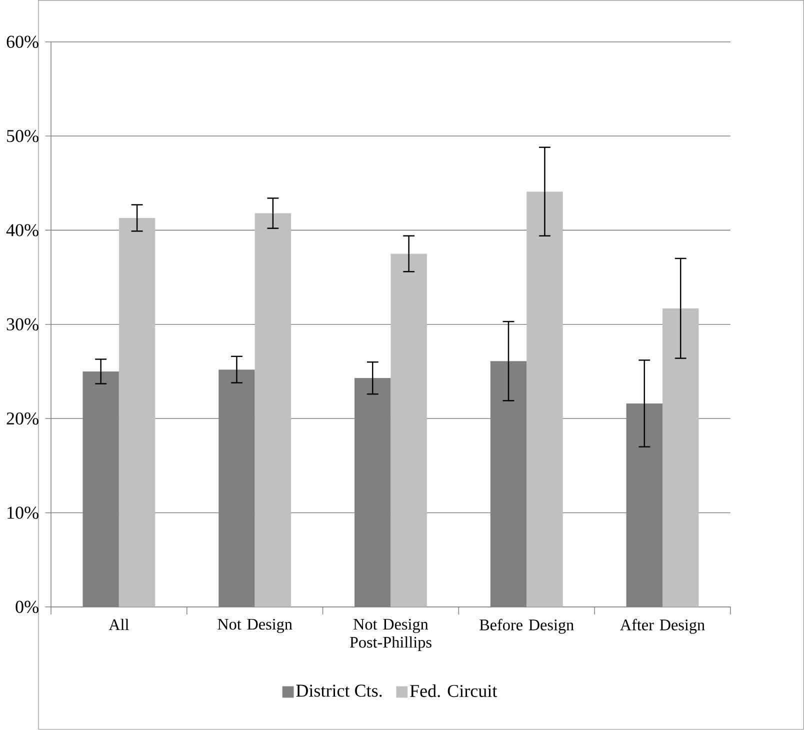 This screenshot has height=730, width=804. What do you see at coordinates (22, 136) in the screenshot?
I see `y-tick-label: 50%` at bounding box center [22, 136].